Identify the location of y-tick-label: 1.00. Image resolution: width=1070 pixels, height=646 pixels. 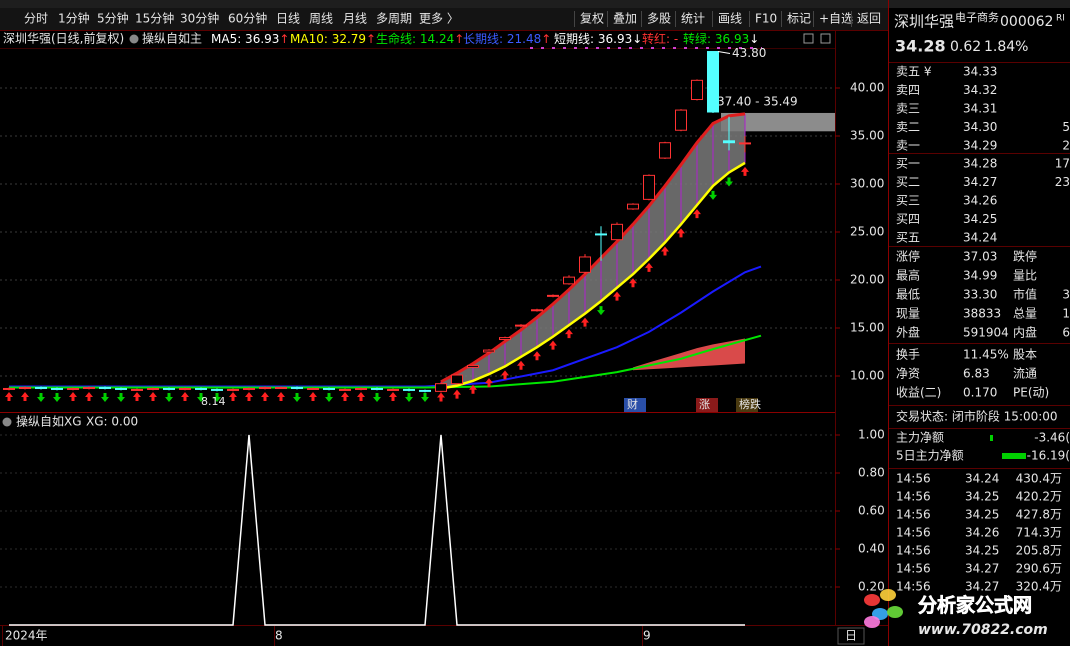
(871, 435).